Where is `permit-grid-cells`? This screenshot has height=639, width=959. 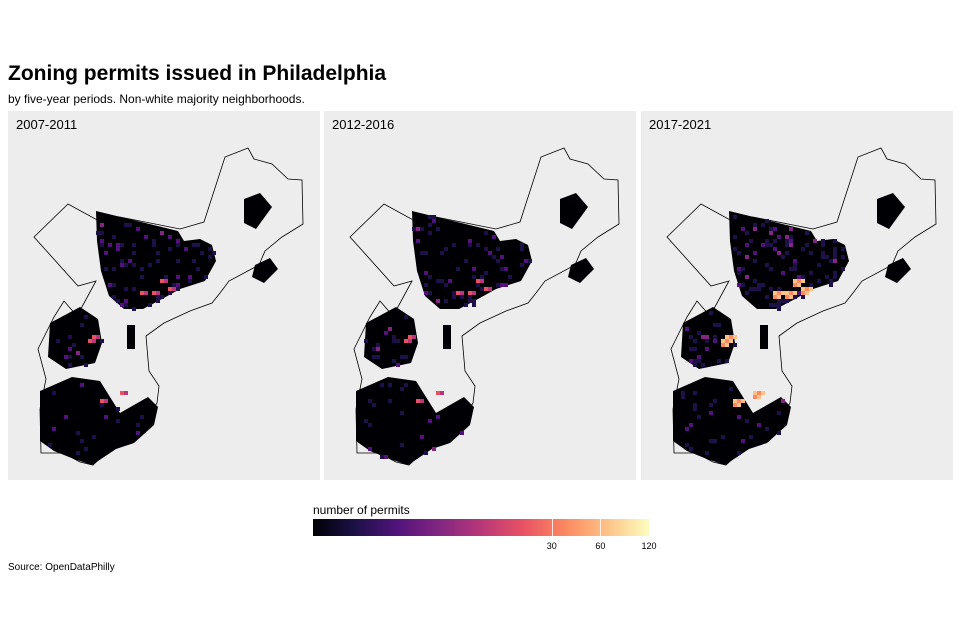
permit-grid-cells is located at coordinates (132, 339).